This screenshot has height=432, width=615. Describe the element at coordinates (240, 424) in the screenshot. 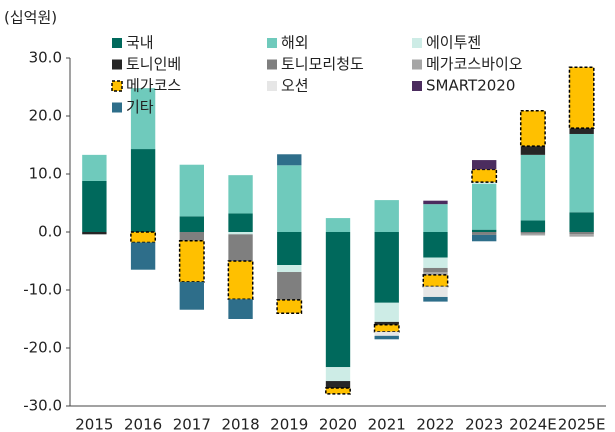

I see `x-tick-label: 2018` at that location.